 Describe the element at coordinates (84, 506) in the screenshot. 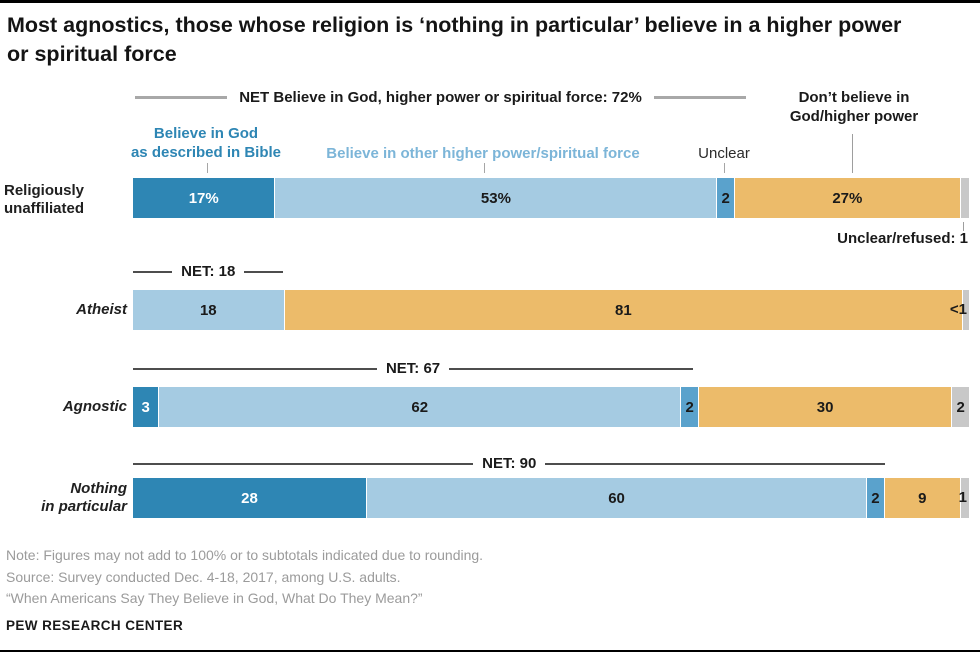

I see `row-label-line2: in particular` at that location.